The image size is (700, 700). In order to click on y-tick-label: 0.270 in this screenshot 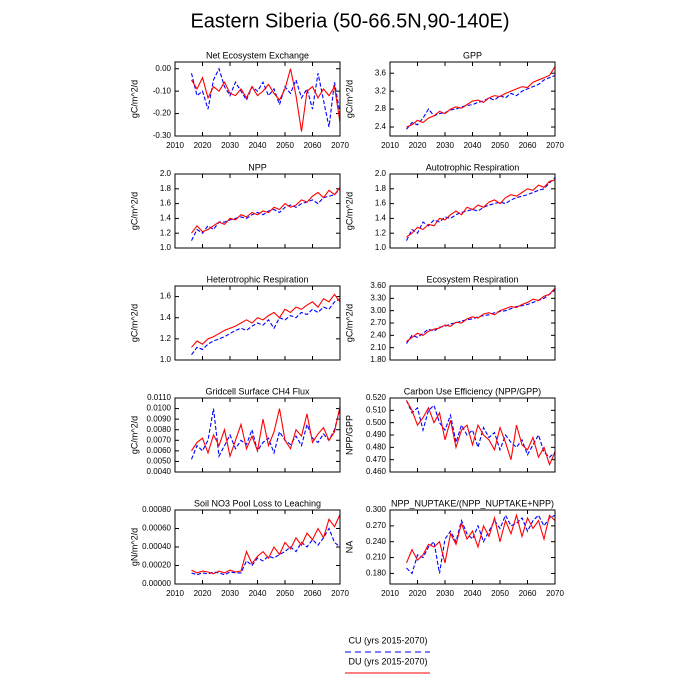, I will do `click(376, 525)`.